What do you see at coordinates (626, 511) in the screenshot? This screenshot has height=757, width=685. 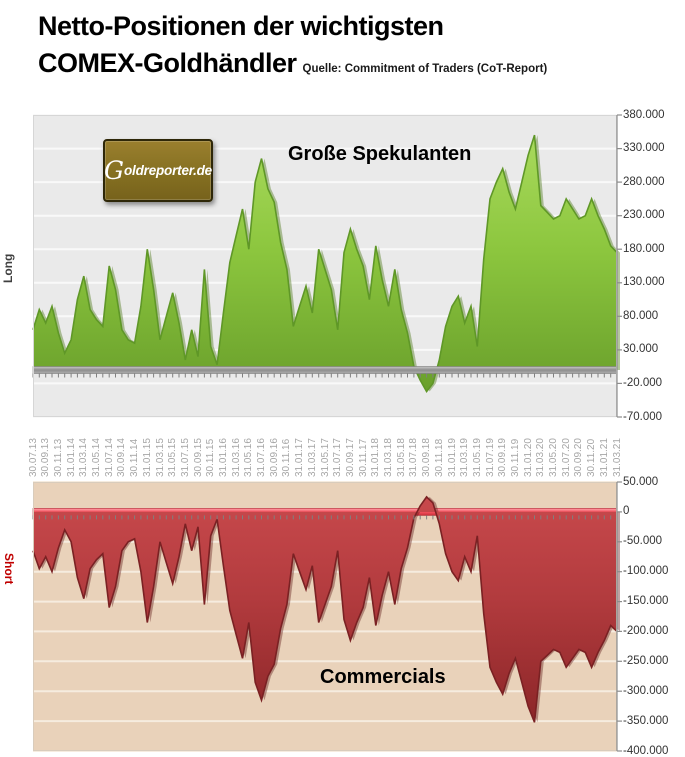 I see `y-axis-label: 0` at bounding box center [626, 511].